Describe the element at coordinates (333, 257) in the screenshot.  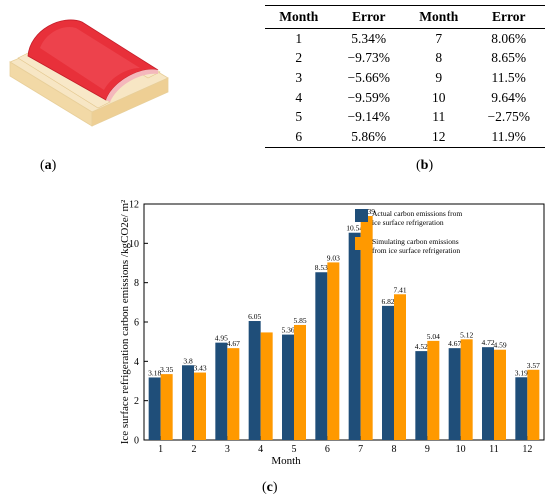
I see `data-label: 9.03` at that location.